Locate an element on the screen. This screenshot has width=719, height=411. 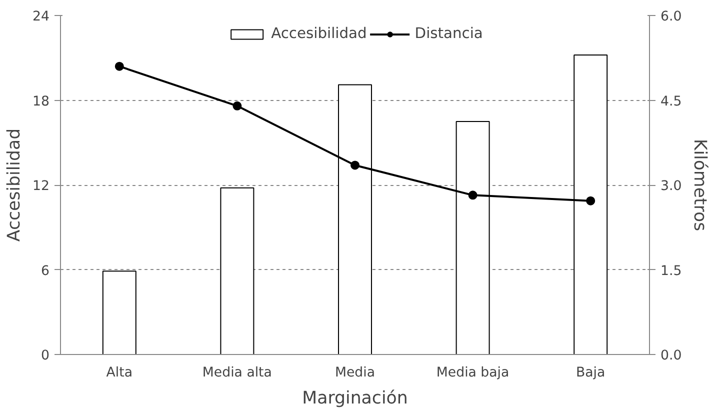
x-axis-title: Marginación is located at coordinates (355, 398).